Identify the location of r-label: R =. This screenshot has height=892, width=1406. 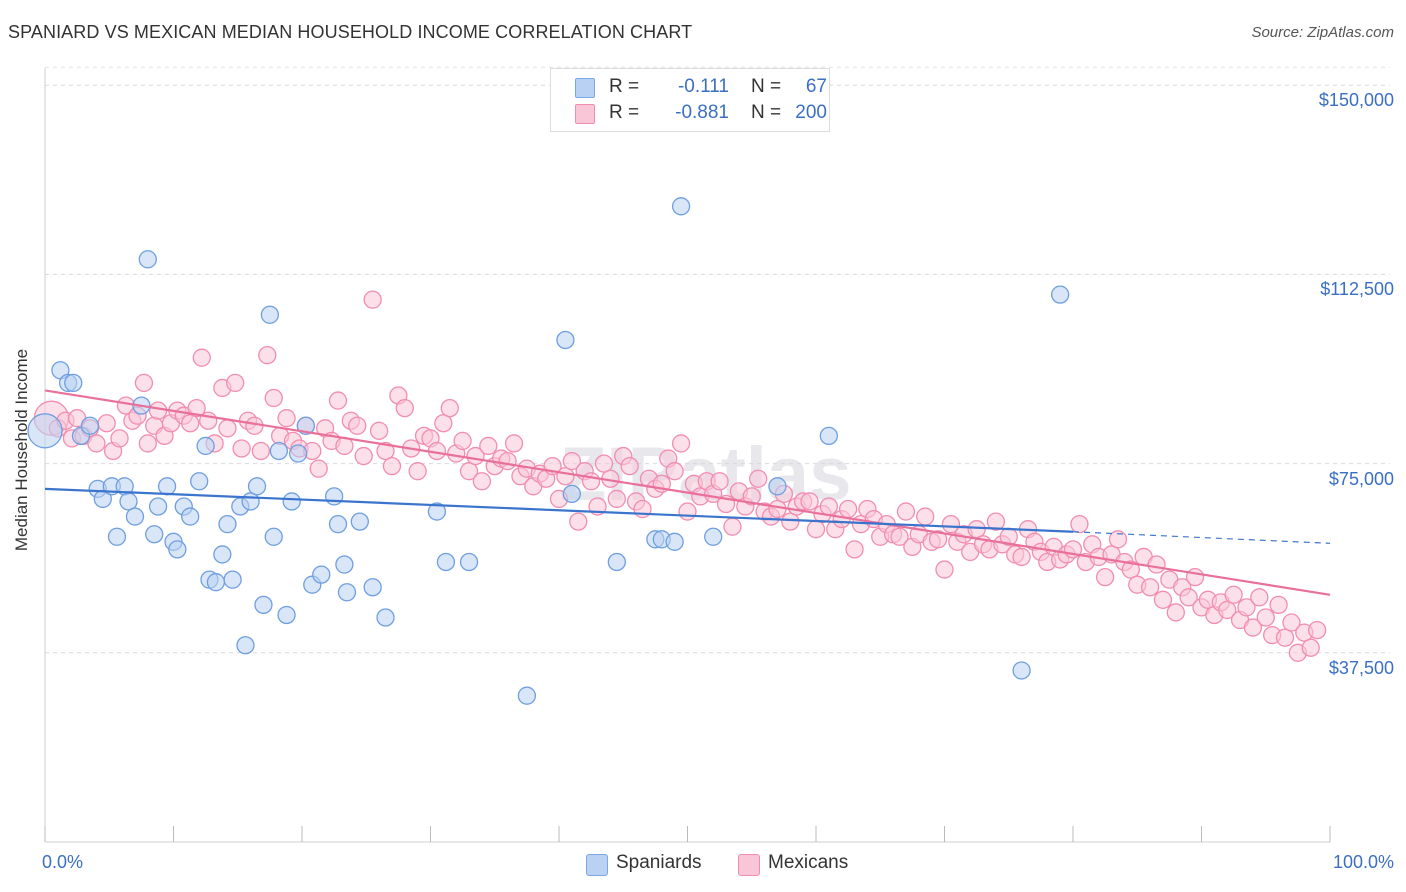
(624, 112).